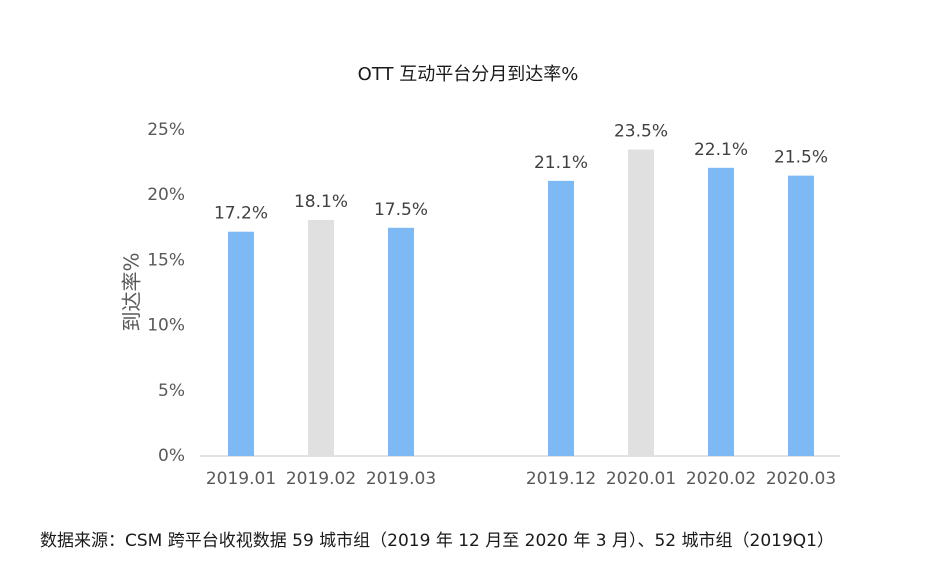  I want to click on y-tick-label: 10%, so click(166, 326).